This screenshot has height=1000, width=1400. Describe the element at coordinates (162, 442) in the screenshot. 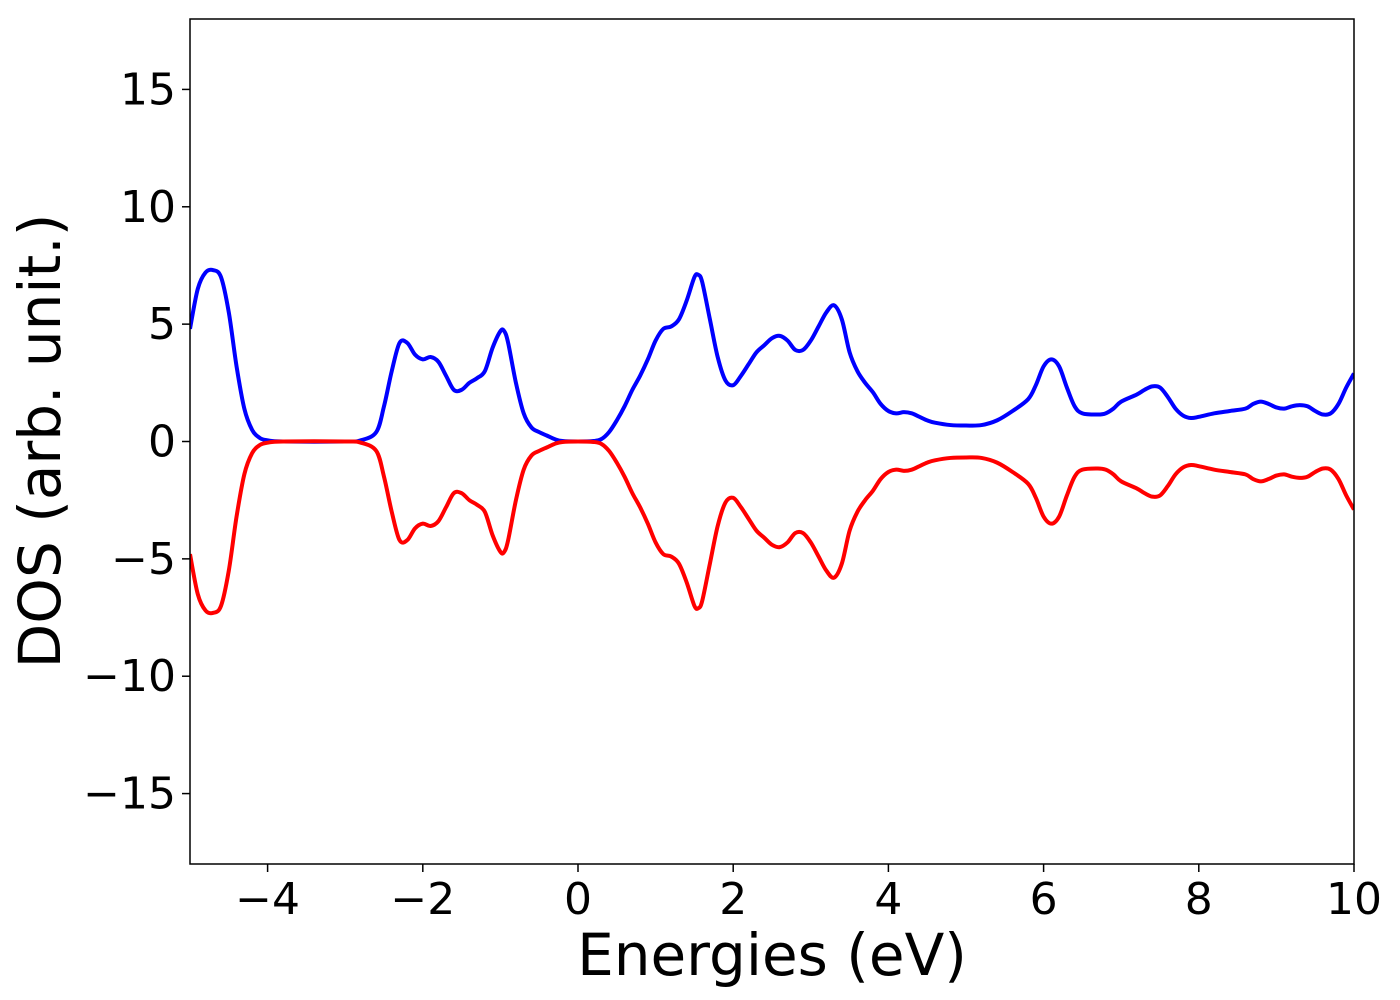

I see `y-tick-label: 0` at that location.